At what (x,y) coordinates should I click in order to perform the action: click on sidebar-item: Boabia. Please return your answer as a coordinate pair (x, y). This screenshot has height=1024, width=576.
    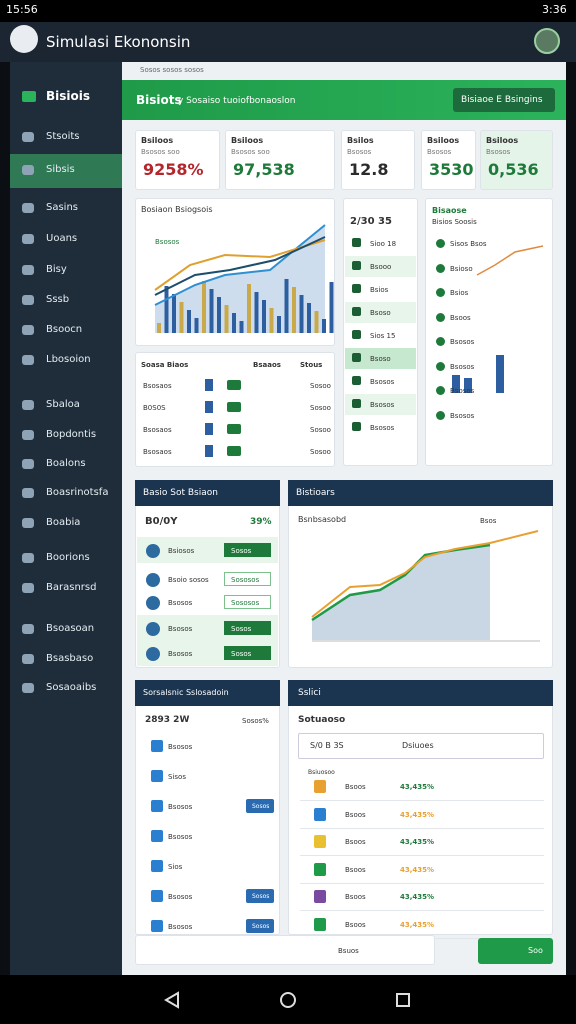
    Looking at the image, I should click on (63, 522).